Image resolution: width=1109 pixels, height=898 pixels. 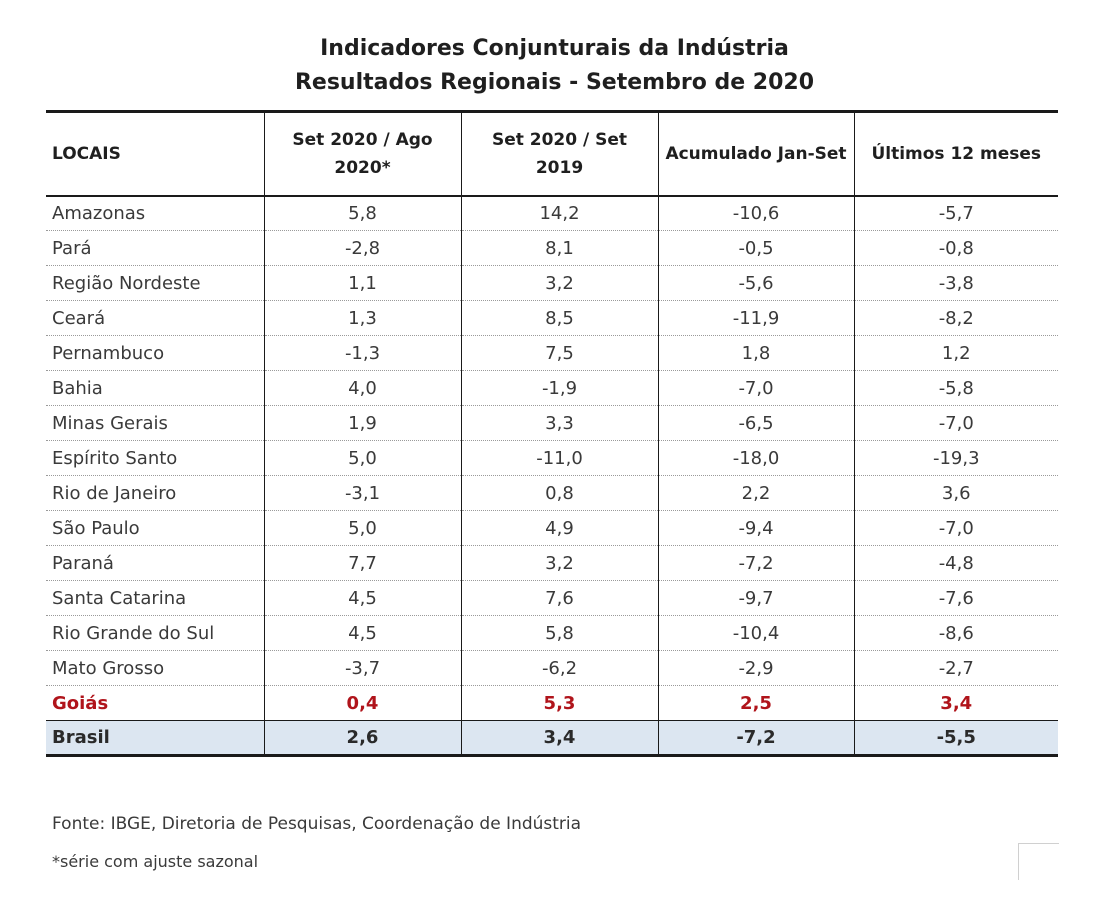 What do you see at coordinates (362, 353) in the screenshot?
I see `value-cell: -1,3` at bounding box center [362, 353].